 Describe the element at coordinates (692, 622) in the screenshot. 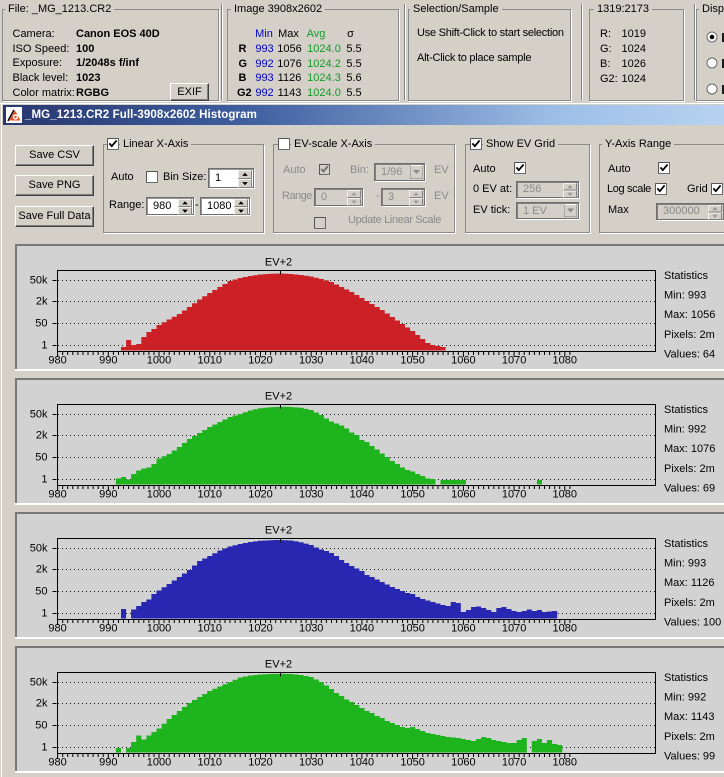

I see `svg-text: Values: 100` at that location.